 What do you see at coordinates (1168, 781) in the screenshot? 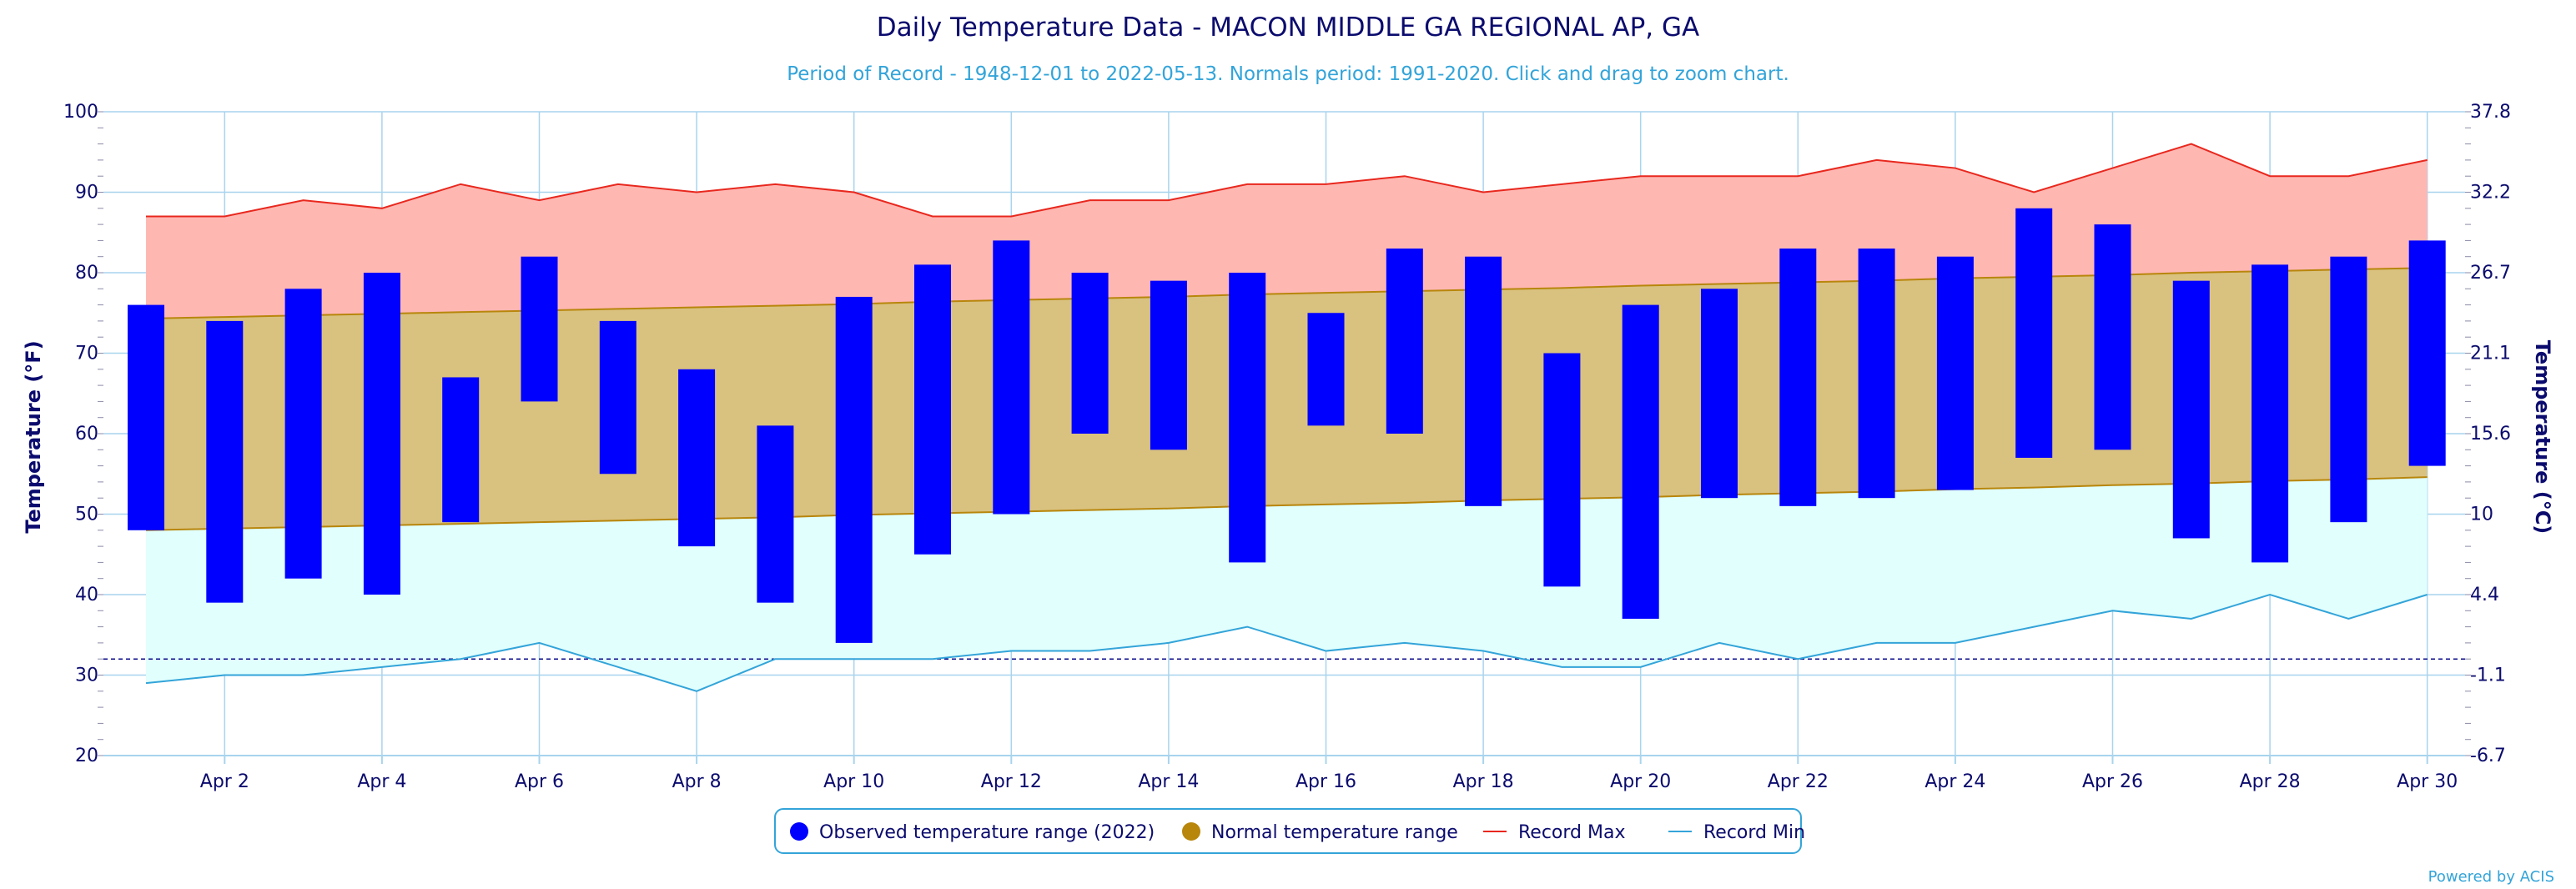
I see `x-tick-label: Apr 14` at bounding box center [1168, 781].